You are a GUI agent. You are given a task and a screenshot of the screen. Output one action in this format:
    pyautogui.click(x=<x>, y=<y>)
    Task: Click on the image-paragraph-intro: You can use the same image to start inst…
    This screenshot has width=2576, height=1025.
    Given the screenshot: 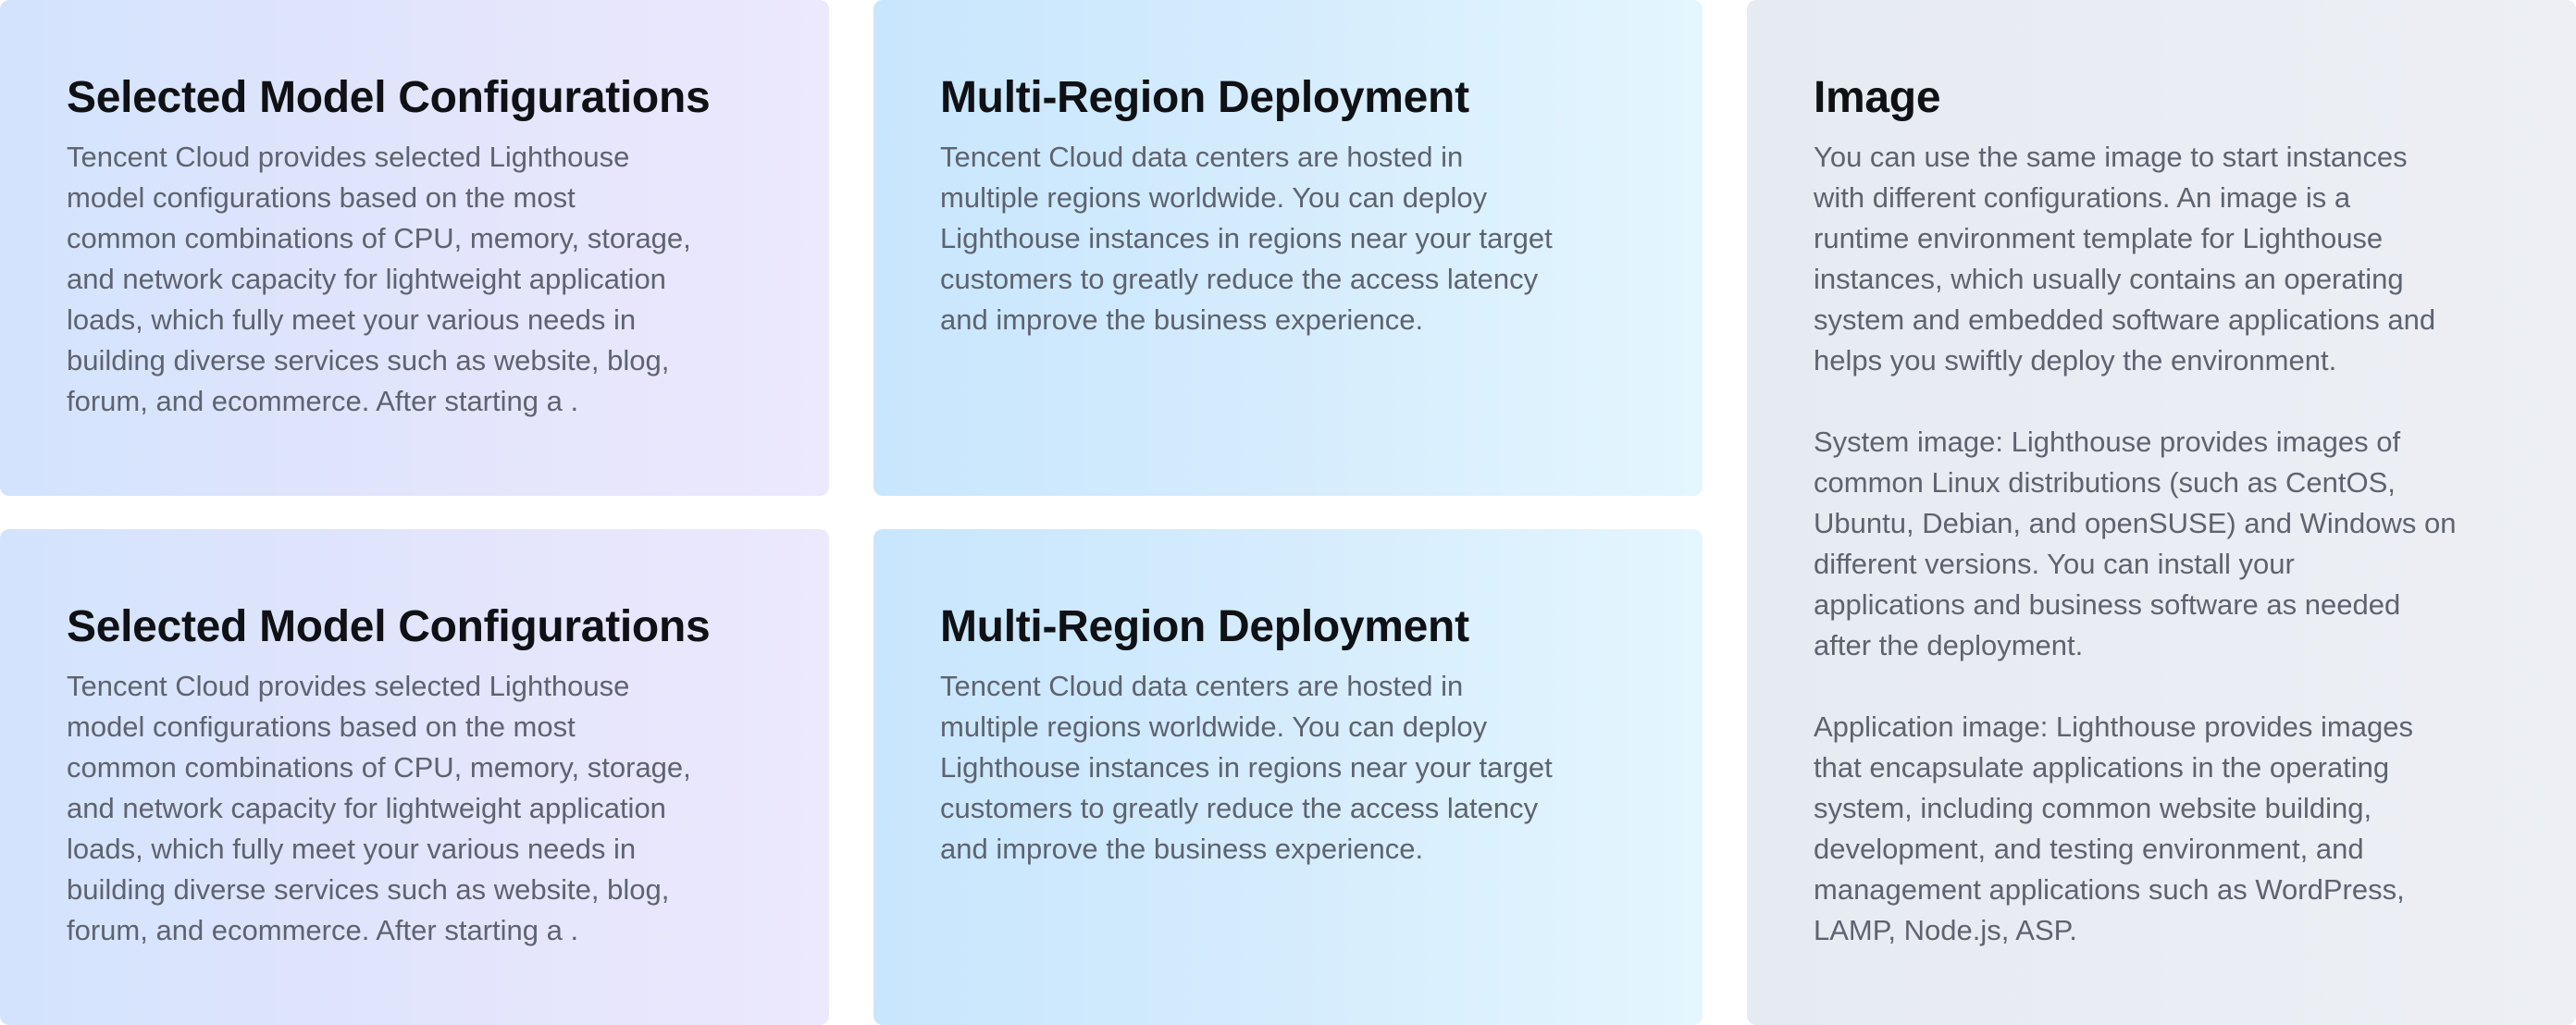 What is the action you would take?
    pyautogui.click(x=2125, y=259)
    